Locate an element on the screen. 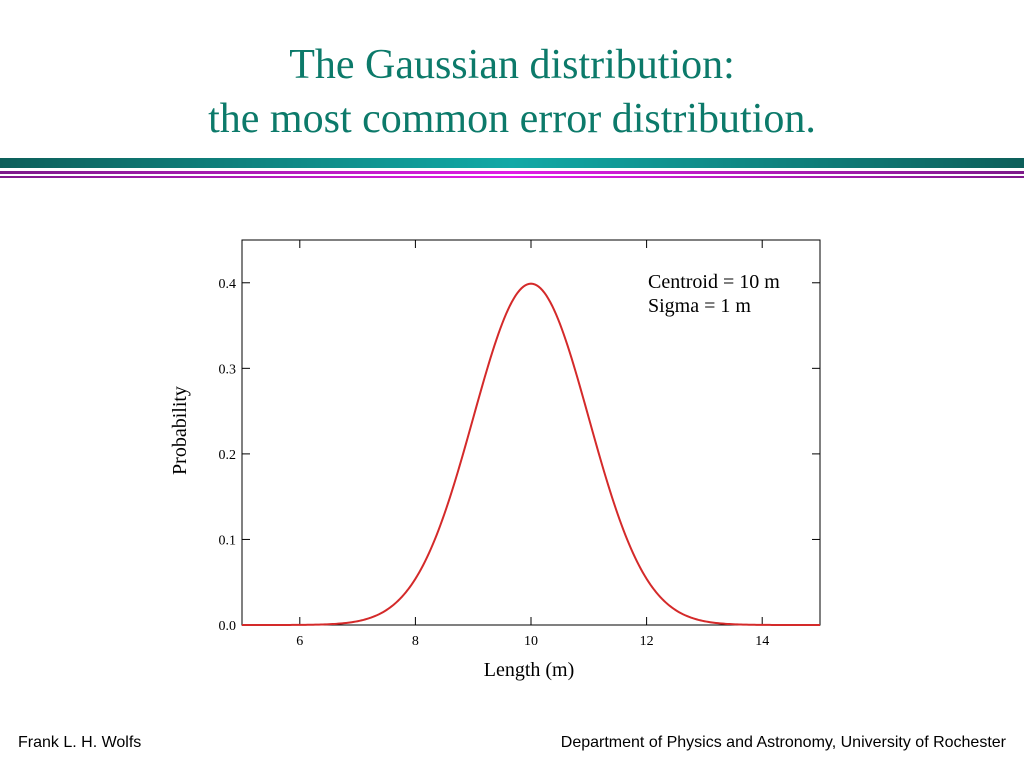  x-tick-label: 12 is located at coordinates (647, 641).